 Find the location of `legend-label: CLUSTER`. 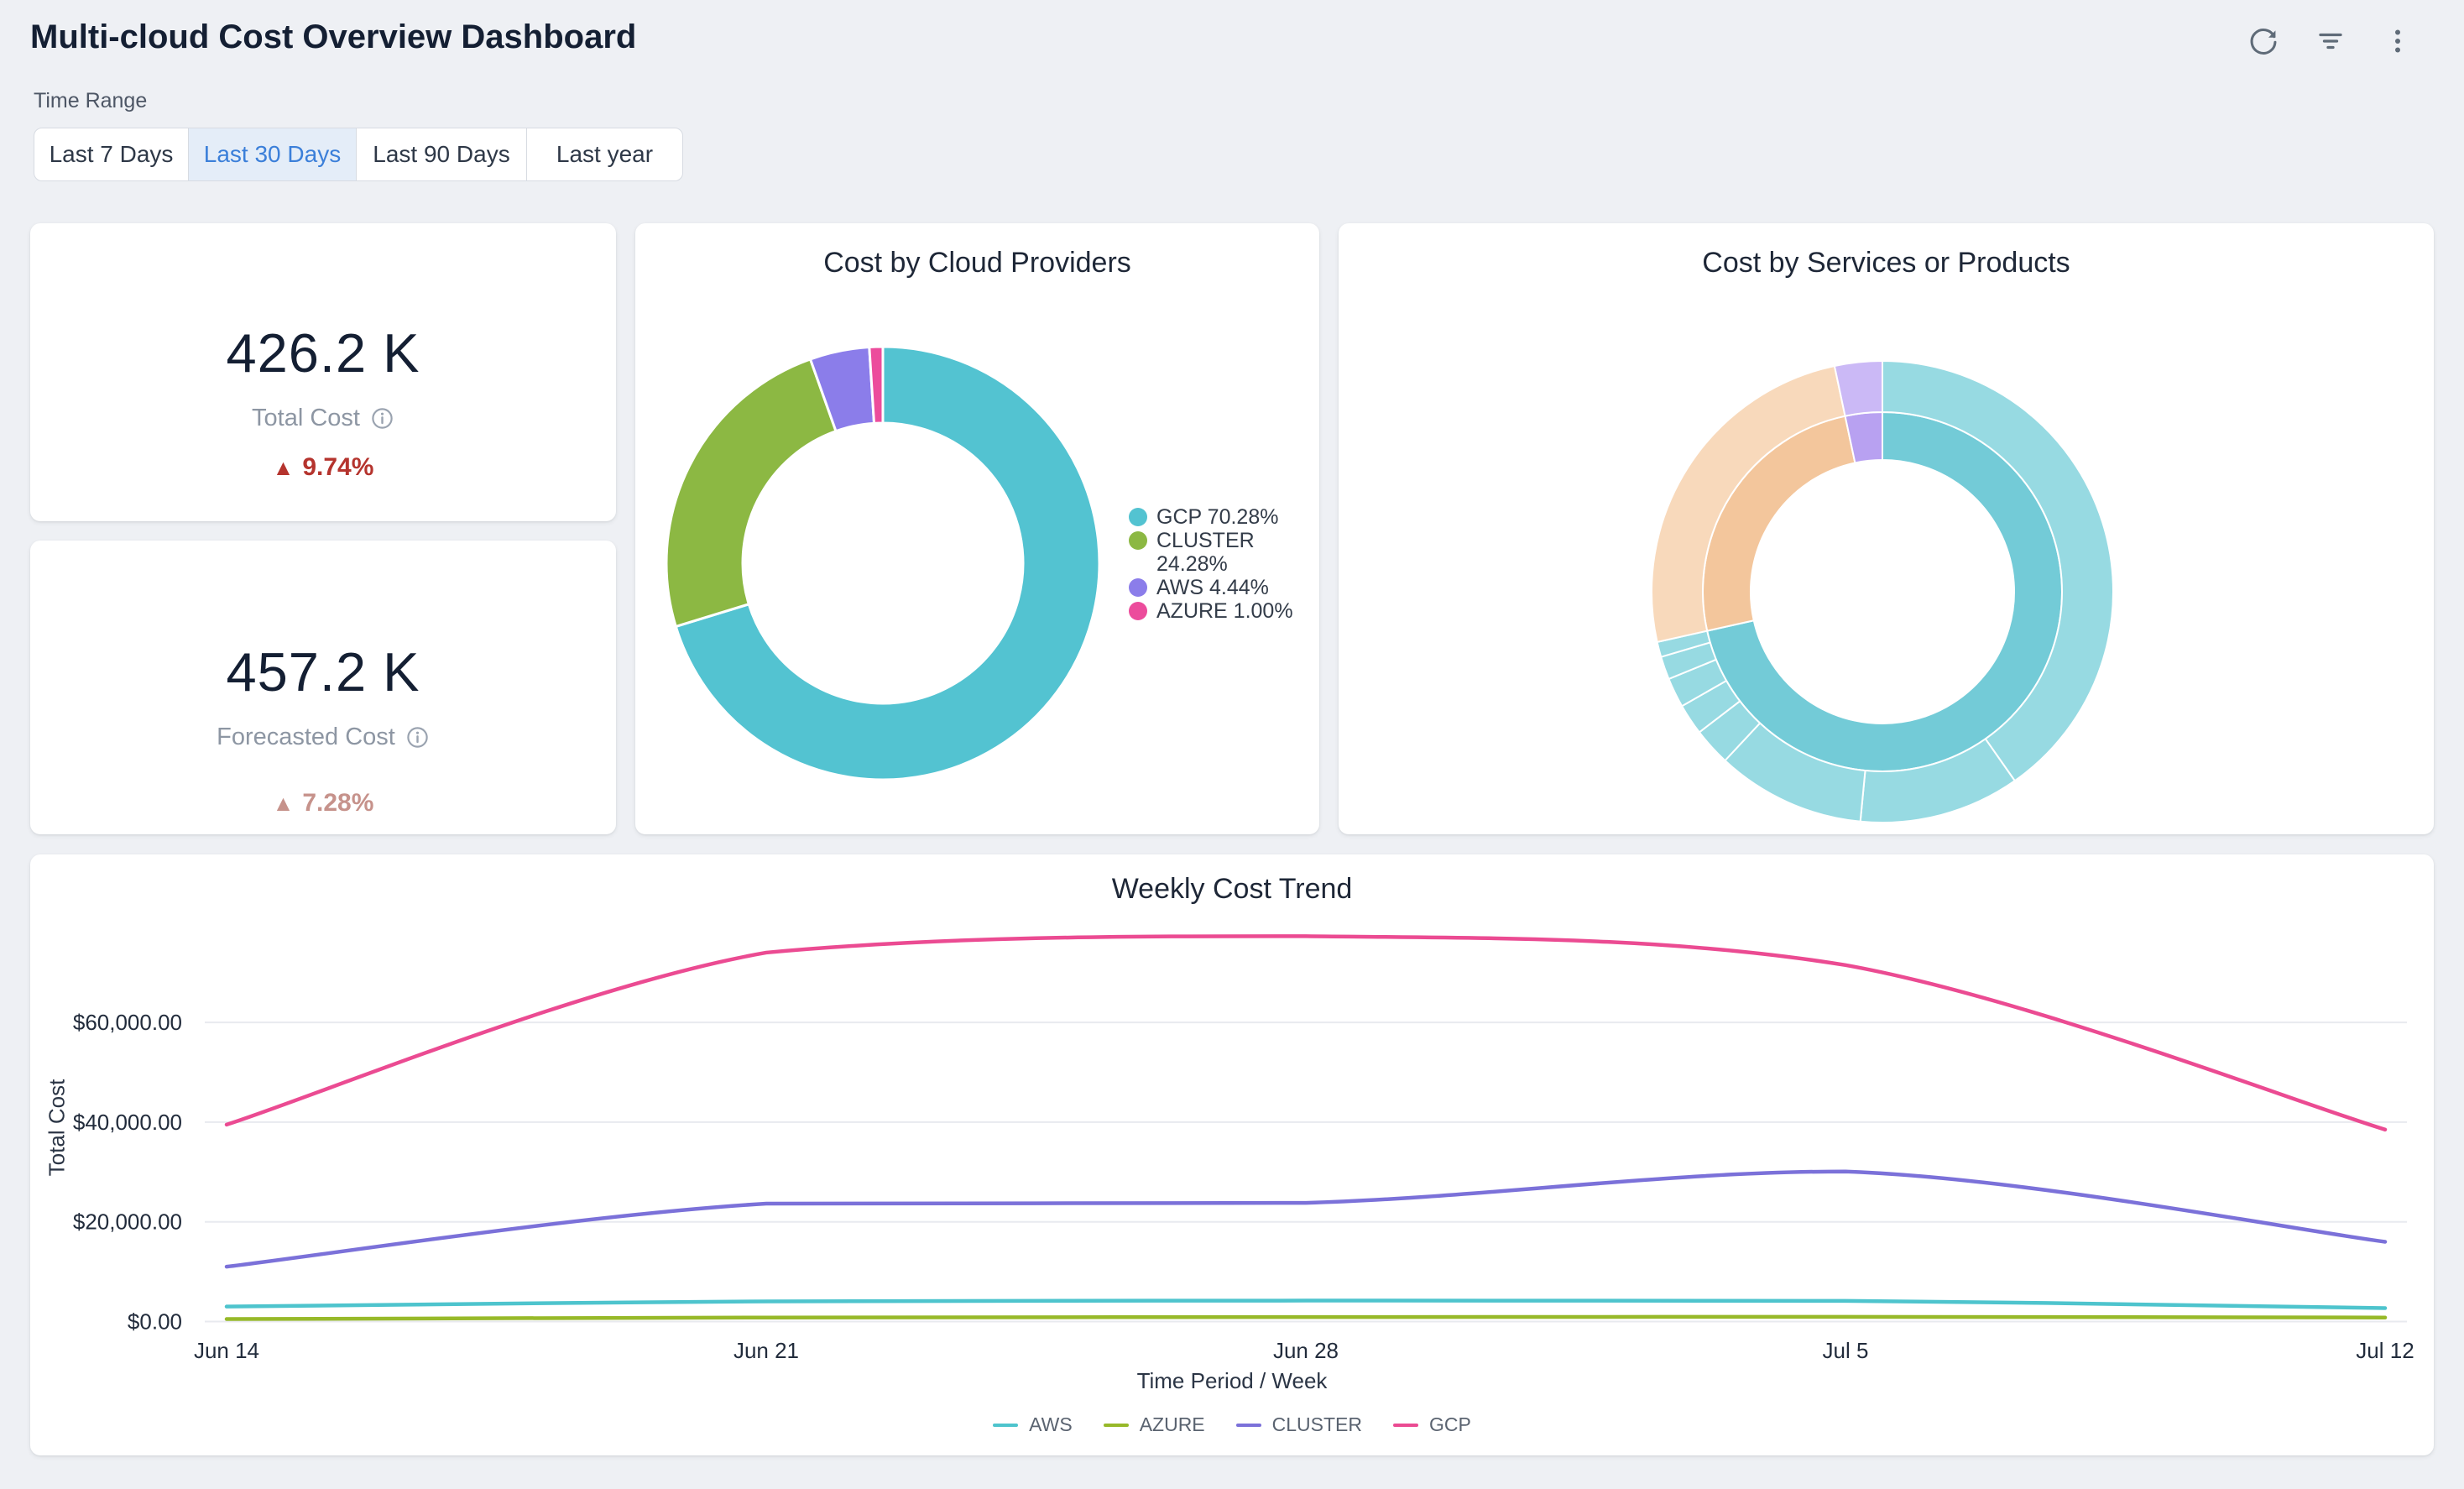

legend-label: CLUSTER is located at coordinates (1316, 1424).